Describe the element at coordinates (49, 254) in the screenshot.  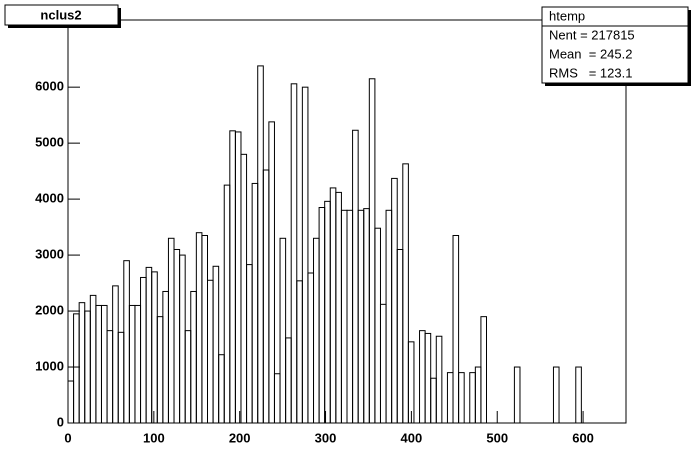
I see `y-tick-label: 3000` at that location.